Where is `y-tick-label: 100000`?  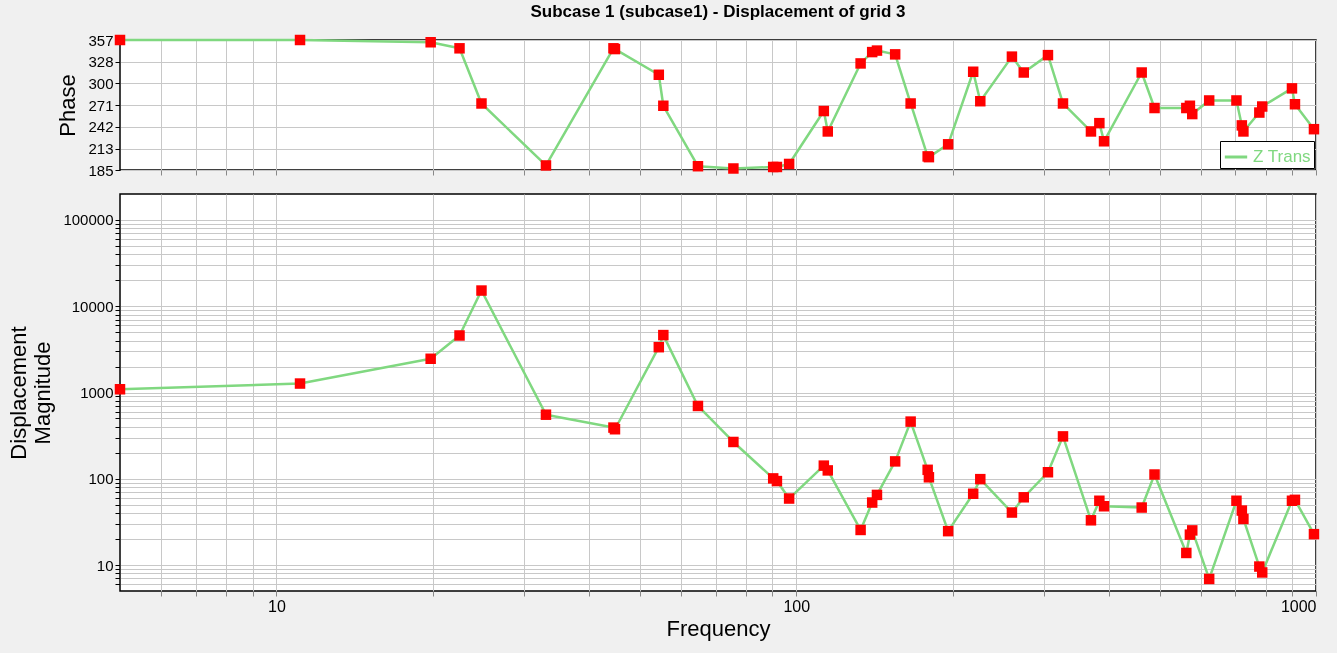
y-tick-label: 100000 is located at coordinates (88, 220).